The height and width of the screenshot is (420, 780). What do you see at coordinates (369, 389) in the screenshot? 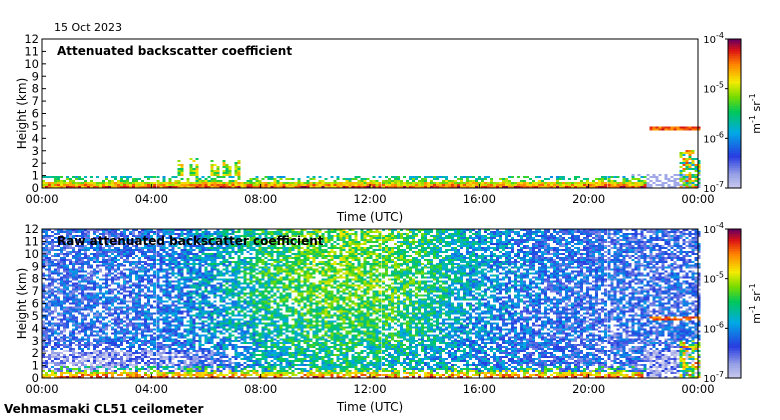
I see `x-tick-label-bottom: 12:00` at bounding box center [369, 389].